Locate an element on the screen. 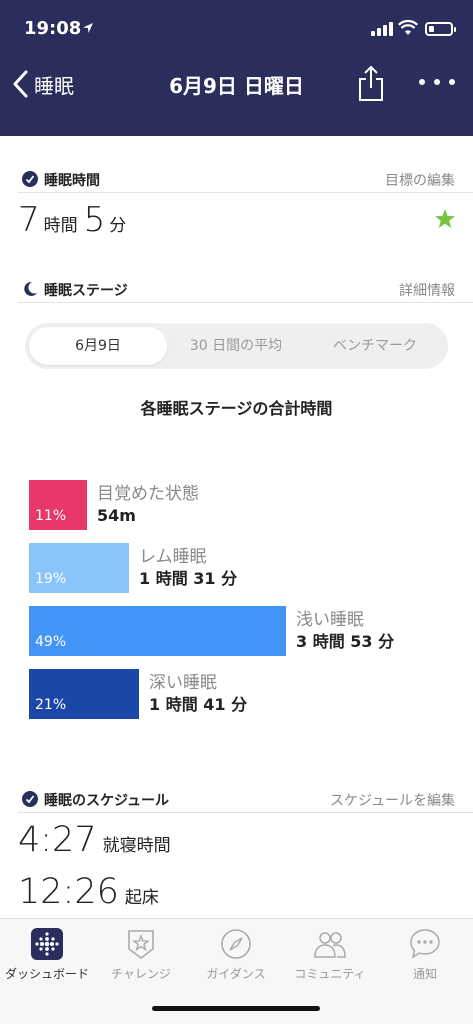 The height and width of the screenshot is (1024, 473). stage-percent: 49% is located at coordinates (51, 642).